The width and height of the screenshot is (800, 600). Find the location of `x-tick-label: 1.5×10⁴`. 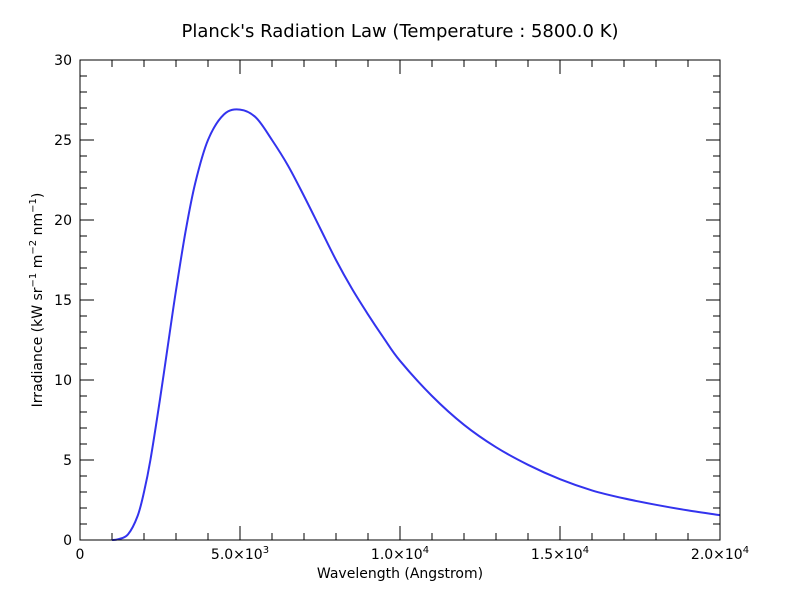

x-tick-label: 1.5×10⁴ is located at coordinates (560, 554).